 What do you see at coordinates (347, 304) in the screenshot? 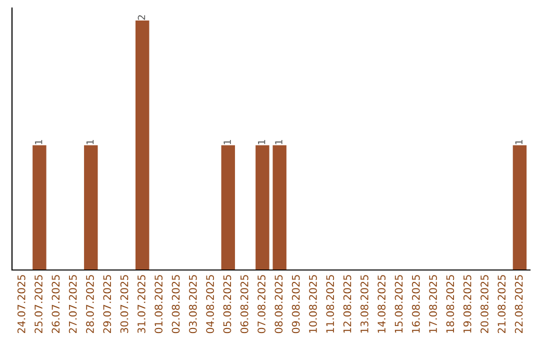
I see `x-tick-label: 12.08.2025` at bounding box center [347, 304].